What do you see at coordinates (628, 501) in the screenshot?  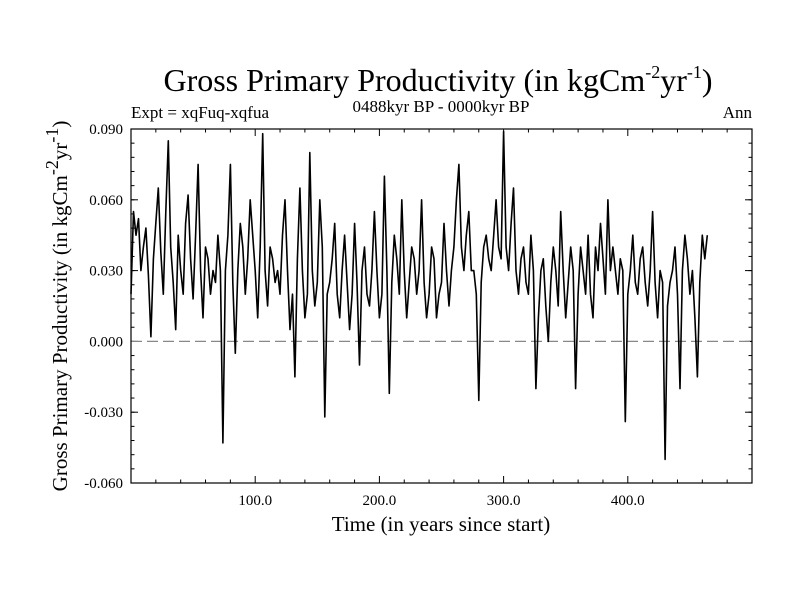 I see `x-tick-label: 400.0` at bounding box center [628, 501].